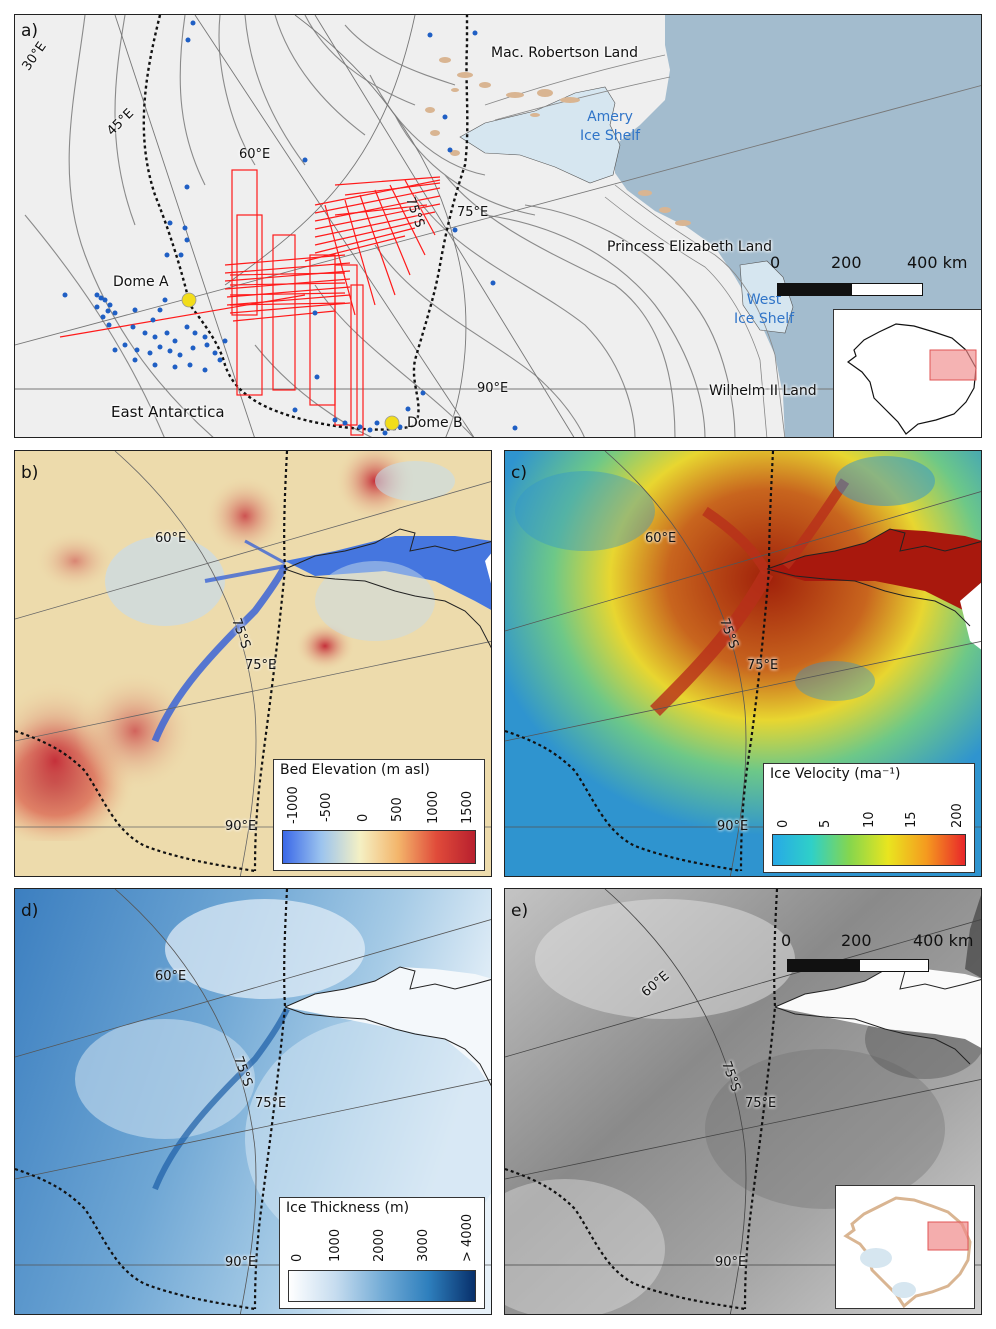  I want to click on panel-b-label: b), so click(30, 473).